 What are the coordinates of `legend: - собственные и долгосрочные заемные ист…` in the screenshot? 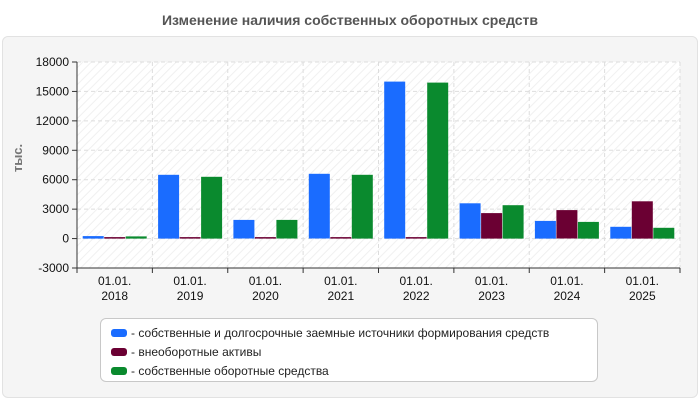 It's located at (349, 350).